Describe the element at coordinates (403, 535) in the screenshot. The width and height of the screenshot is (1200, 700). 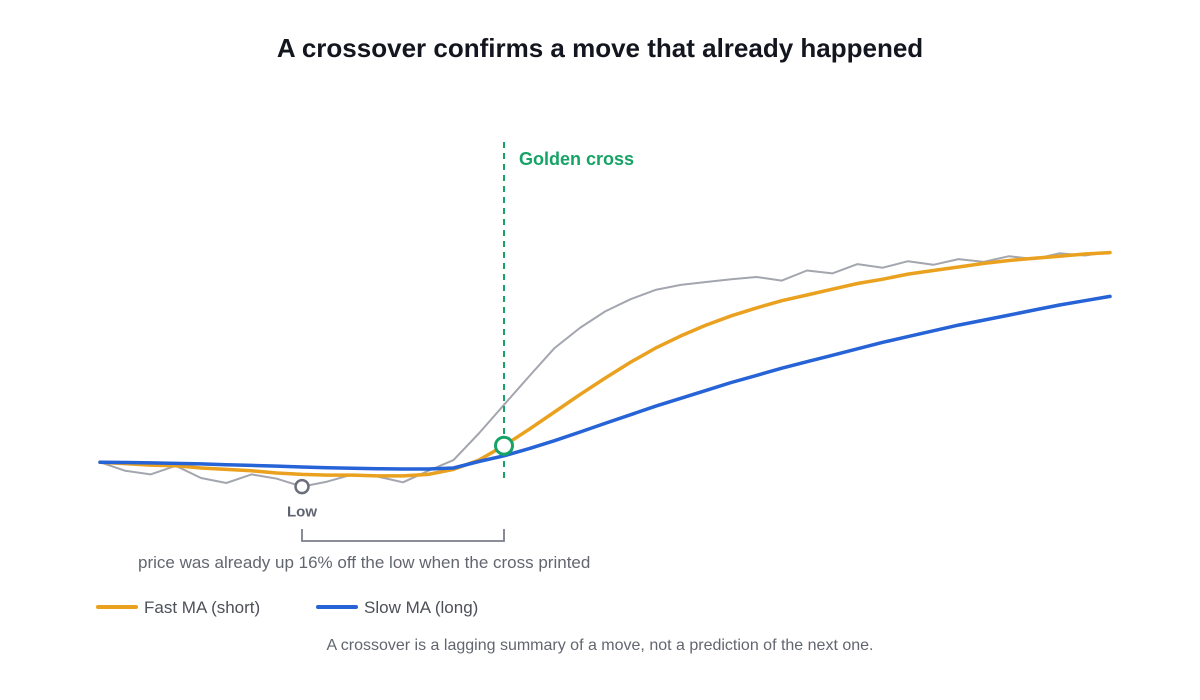
I see `lag-bracket` at that location.